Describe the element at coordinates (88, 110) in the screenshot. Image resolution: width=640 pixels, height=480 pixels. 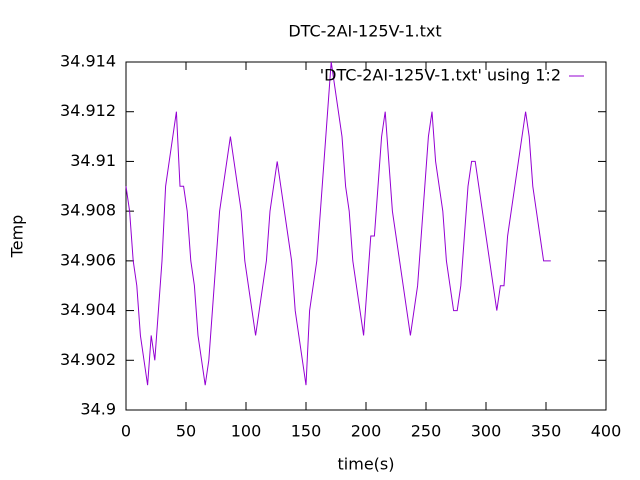
I see `y-tick-label: 34.912` at that location.